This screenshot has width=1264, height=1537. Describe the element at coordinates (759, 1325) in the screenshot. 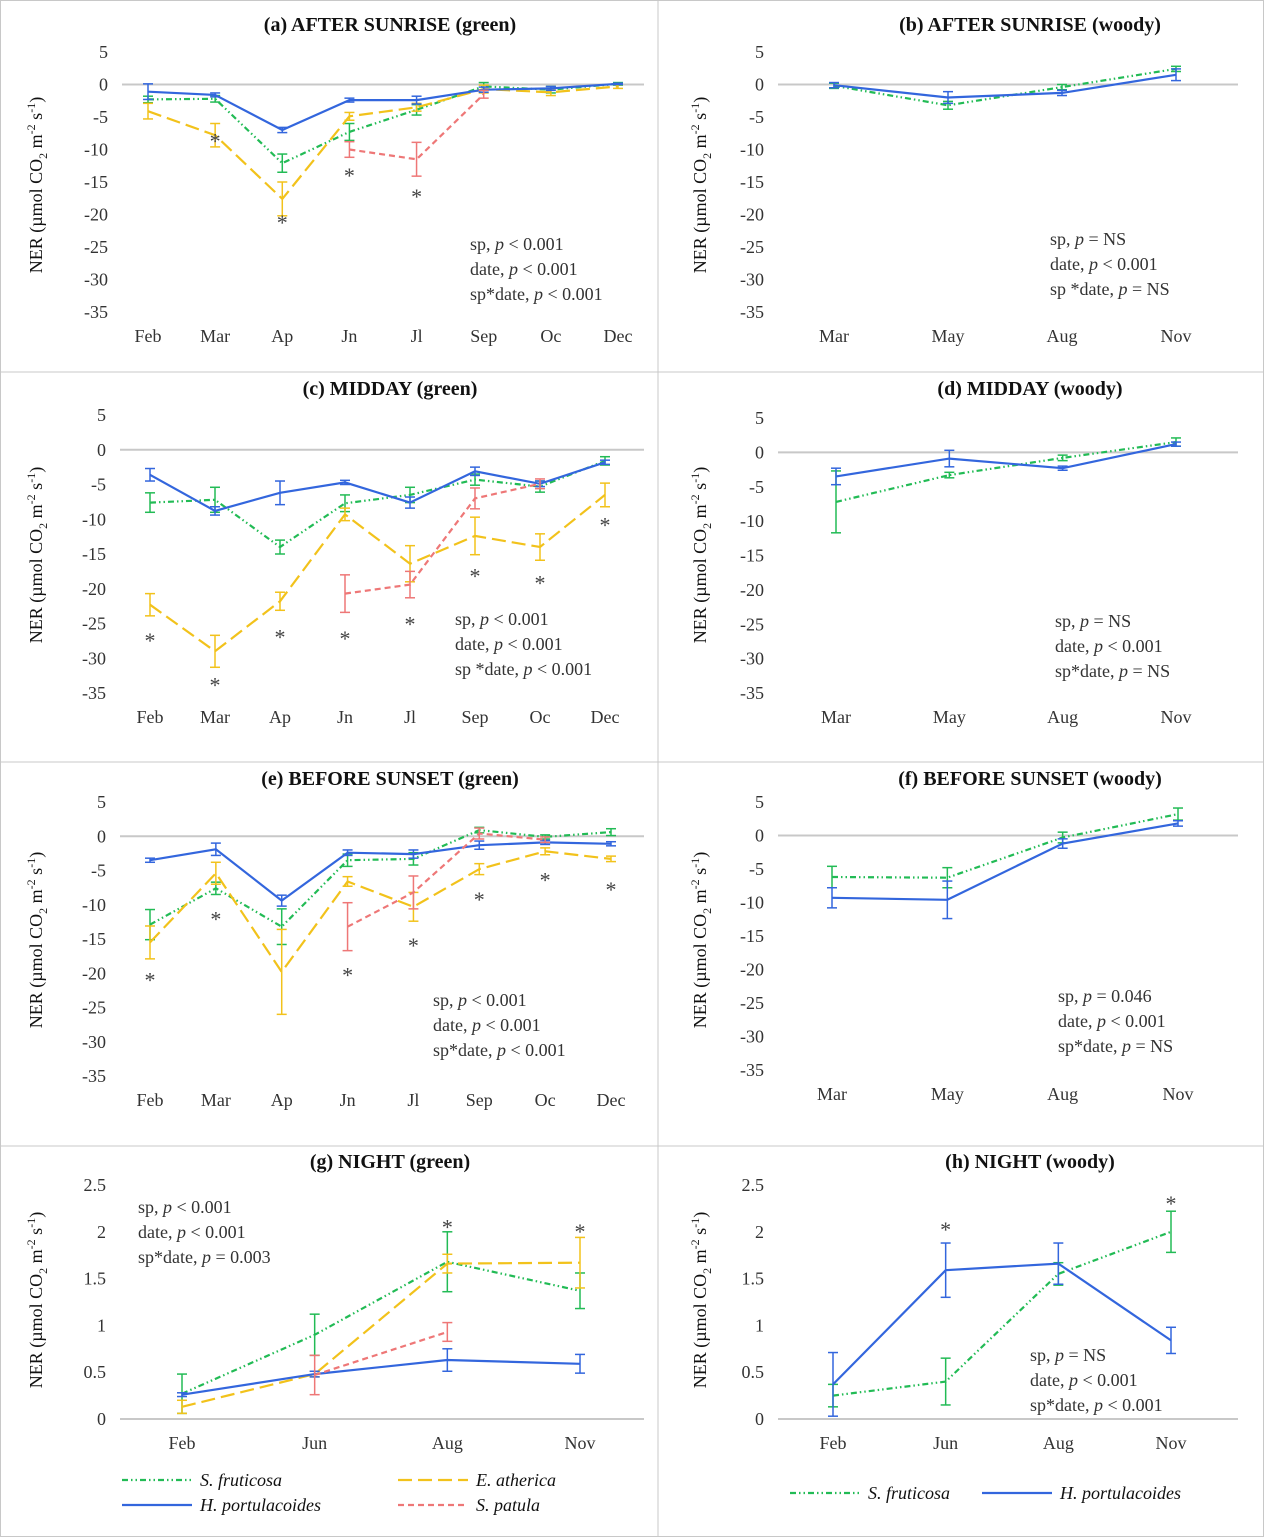

I see `y-tick-label: 1` at that location.